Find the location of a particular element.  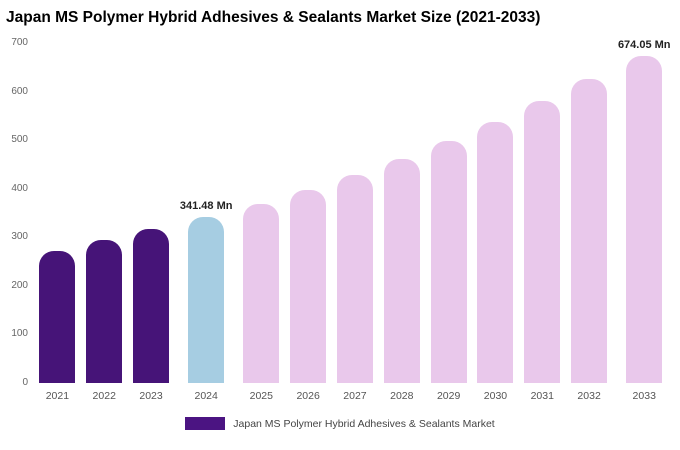

bar-2030 is located at coordinates (495, 252).